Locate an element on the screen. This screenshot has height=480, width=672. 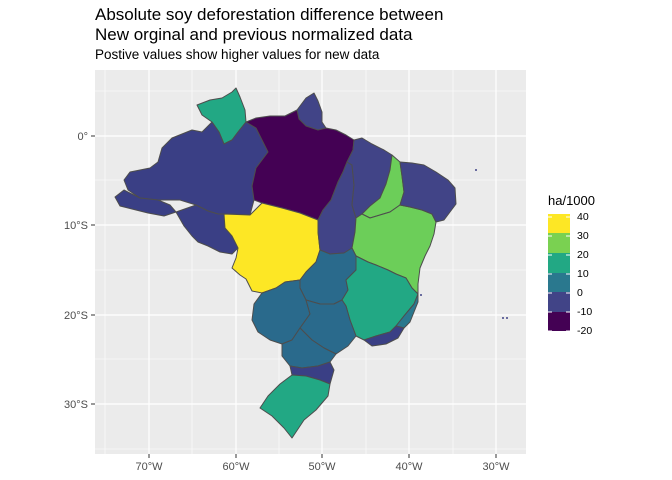
legend-label: 30 is located at coordinates (583, 236).